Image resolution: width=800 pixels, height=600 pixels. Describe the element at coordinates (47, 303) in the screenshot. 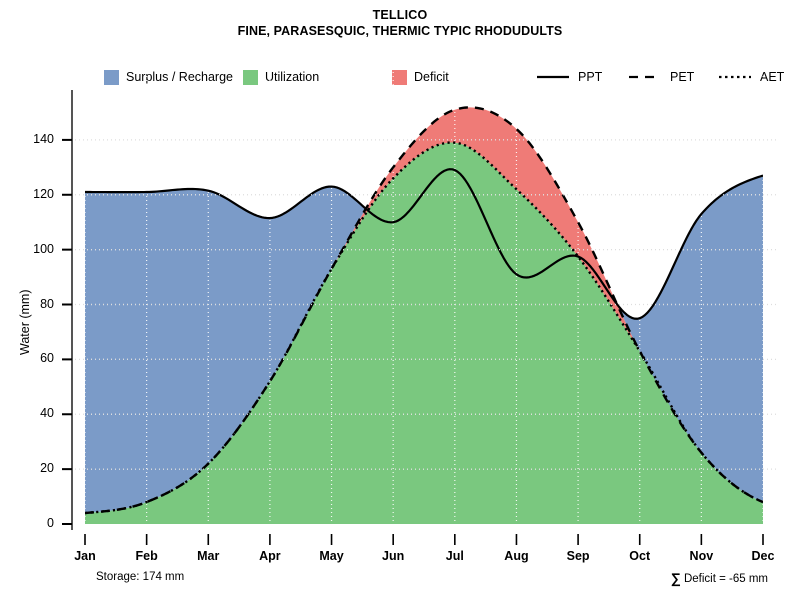

I see `y-tick-label: 80` at that location.